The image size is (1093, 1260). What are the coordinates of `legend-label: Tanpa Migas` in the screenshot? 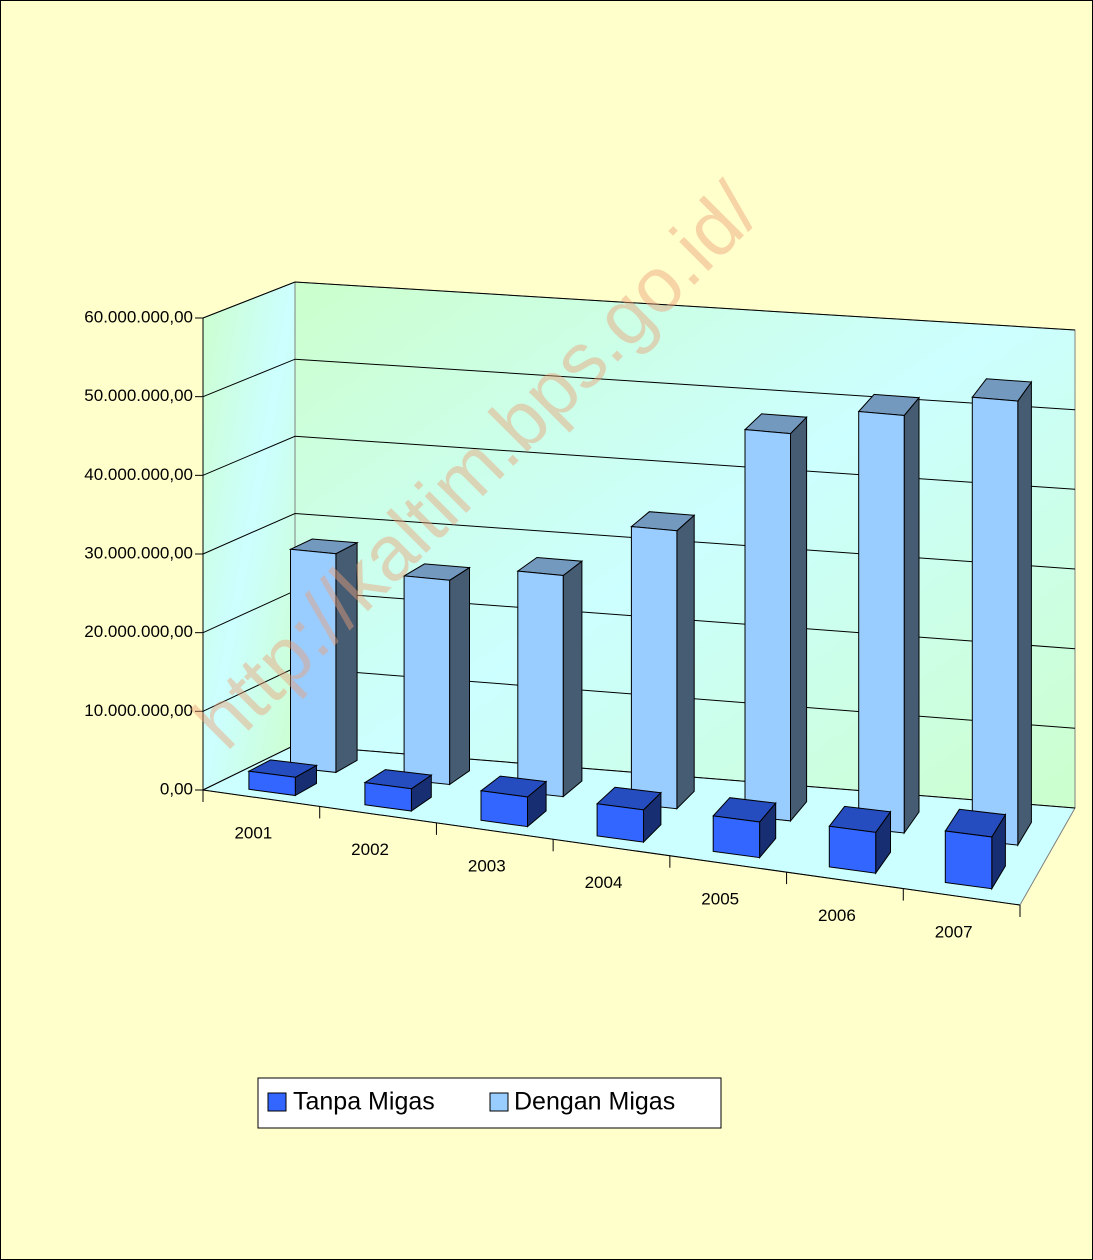 It's located at (364, 1102).